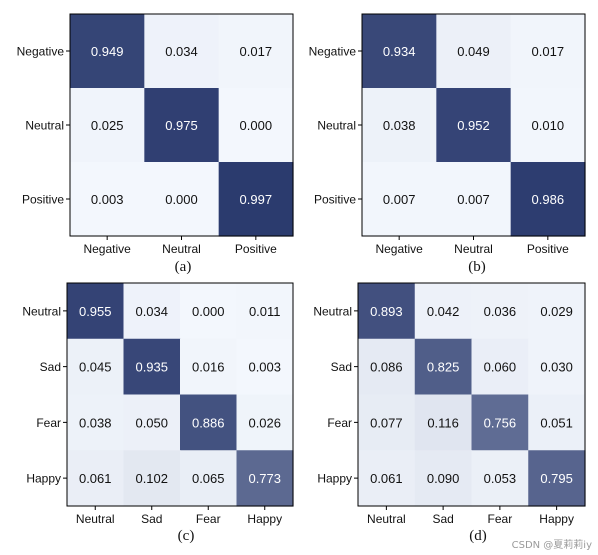  I want to click on cell-value-label: 0.050, so click(151, 422).